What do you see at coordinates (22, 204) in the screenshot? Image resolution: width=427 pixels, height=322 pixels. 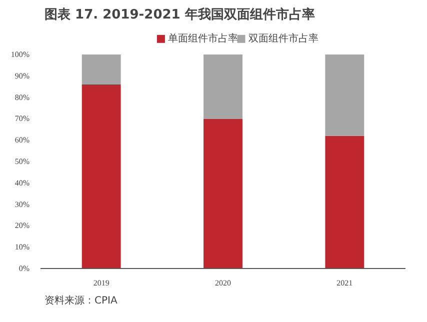 I see `y-tick-label: 30%` at bounding box center [22, 204].